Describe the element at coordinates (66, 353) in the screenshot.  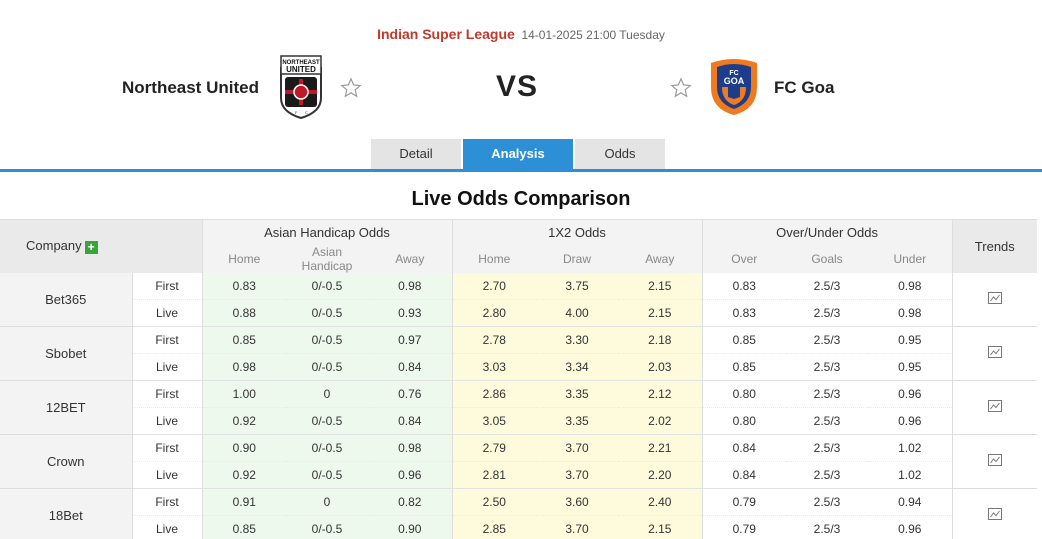
I see `company-name: Sbobet` at that location.